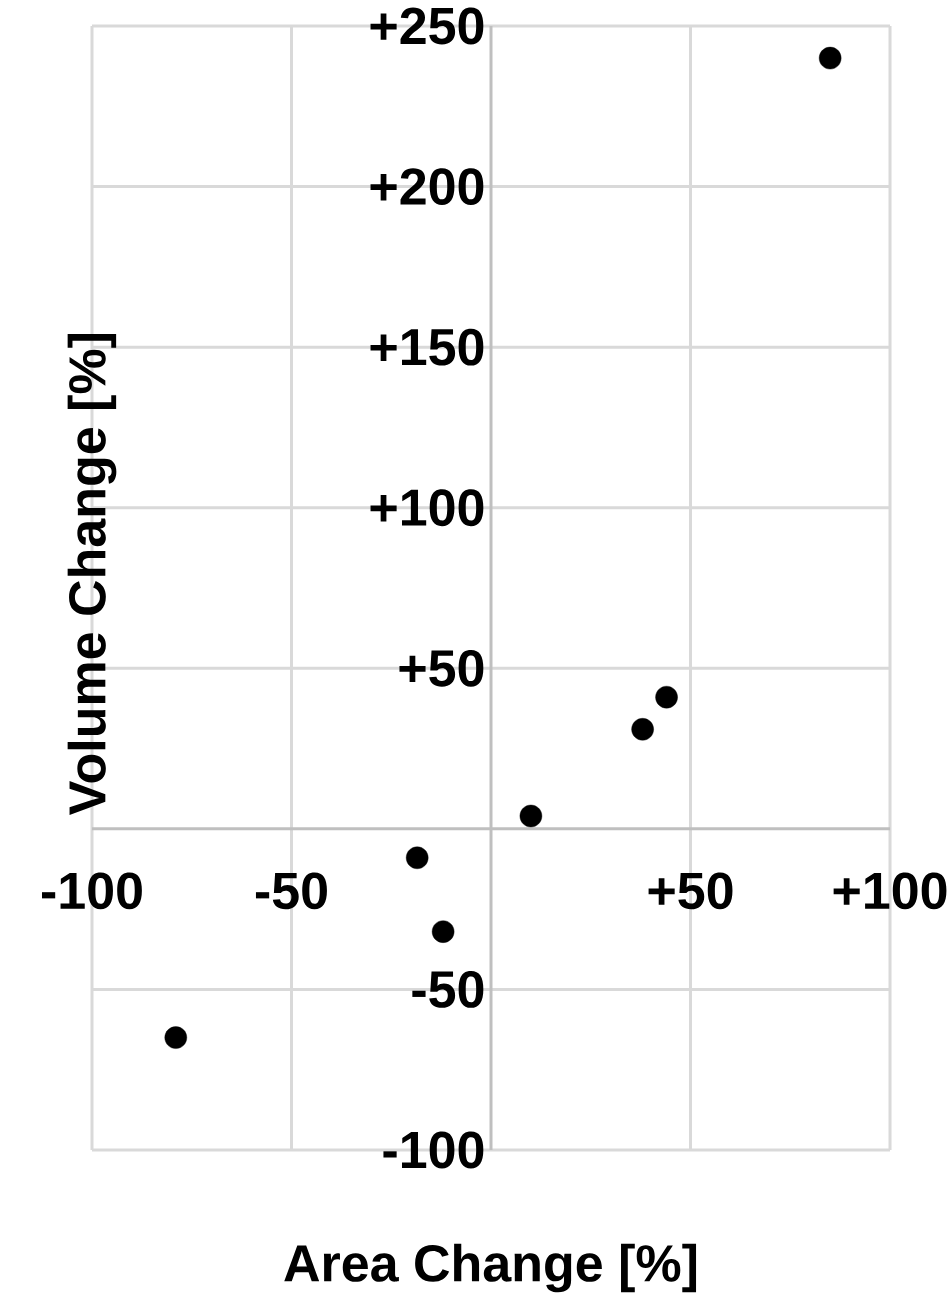 The height and width of the screenshot is (1302, 948). Describe the element at coordinates (690, 891) in the screenshot. I see `x-tick-label: +50` at that location.